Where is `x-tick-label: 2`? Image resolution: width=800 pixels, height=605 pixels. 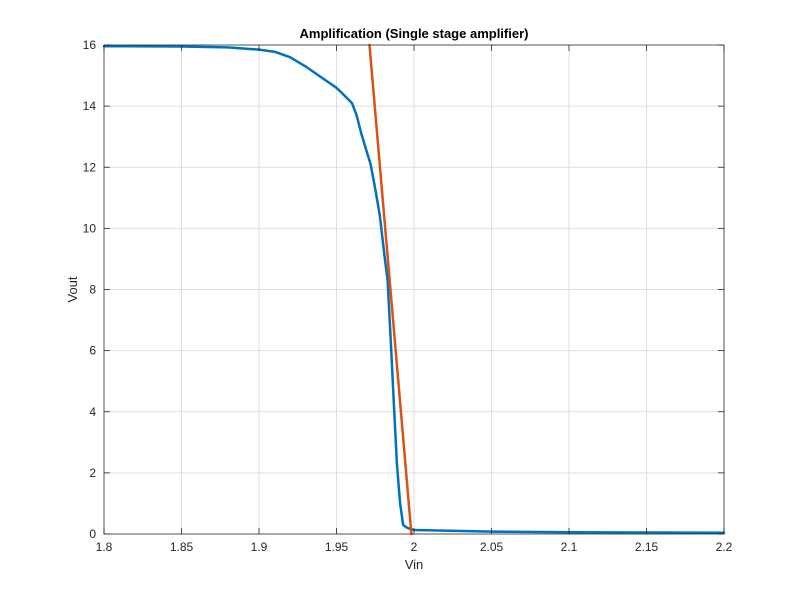
x-tick-label: 2 is located at coordinates (414, 547).